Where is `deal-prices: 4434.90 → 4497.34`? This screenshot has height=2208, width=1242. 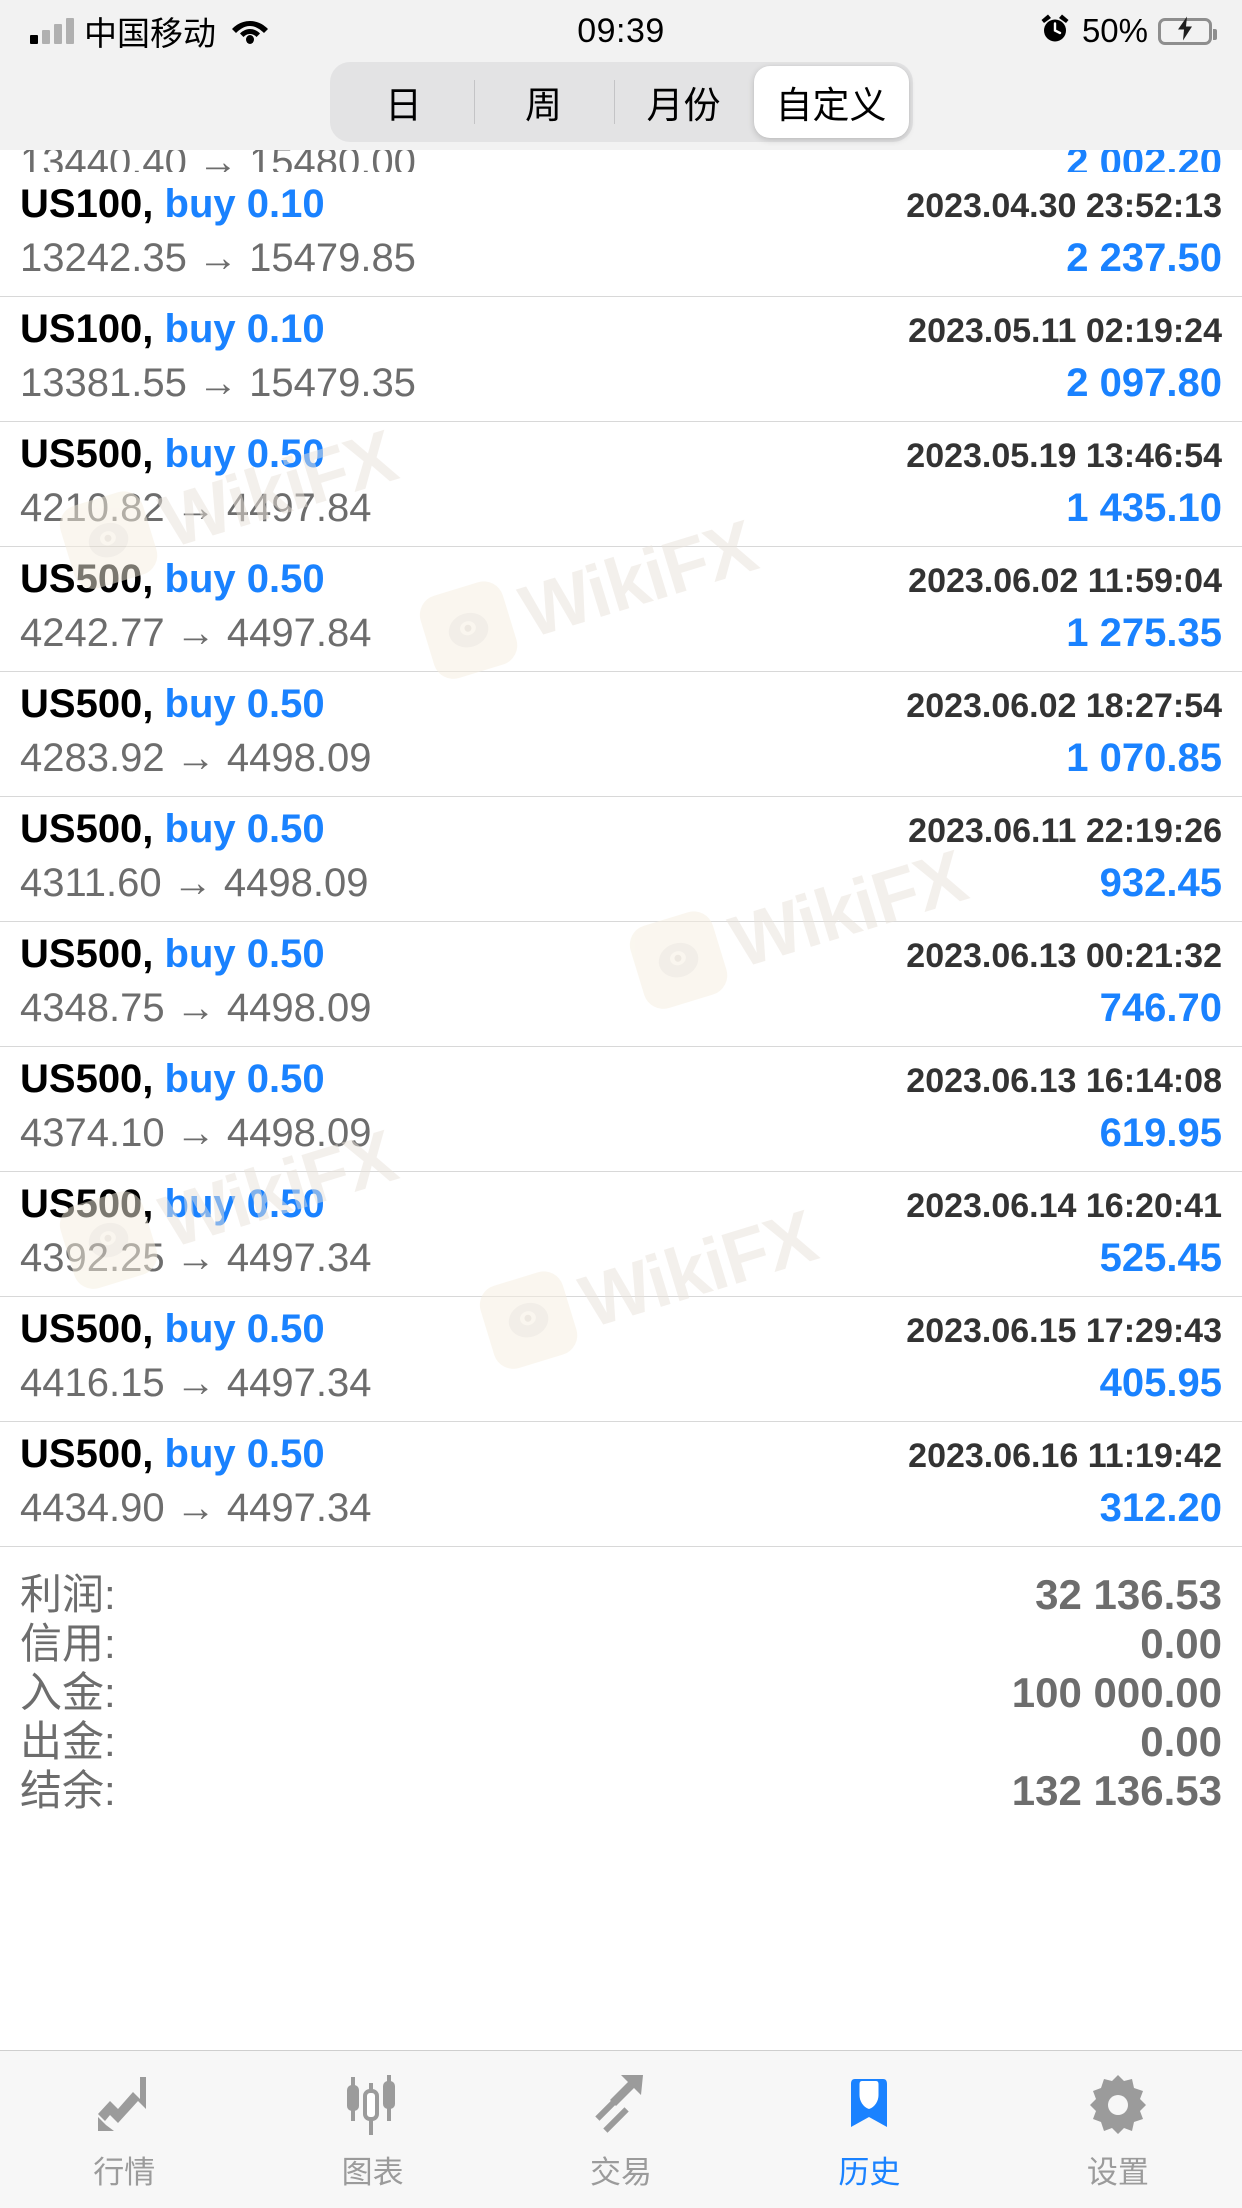 deal-prices: 4434.90 → 4497.34 is located at coordinates (195, 1508).